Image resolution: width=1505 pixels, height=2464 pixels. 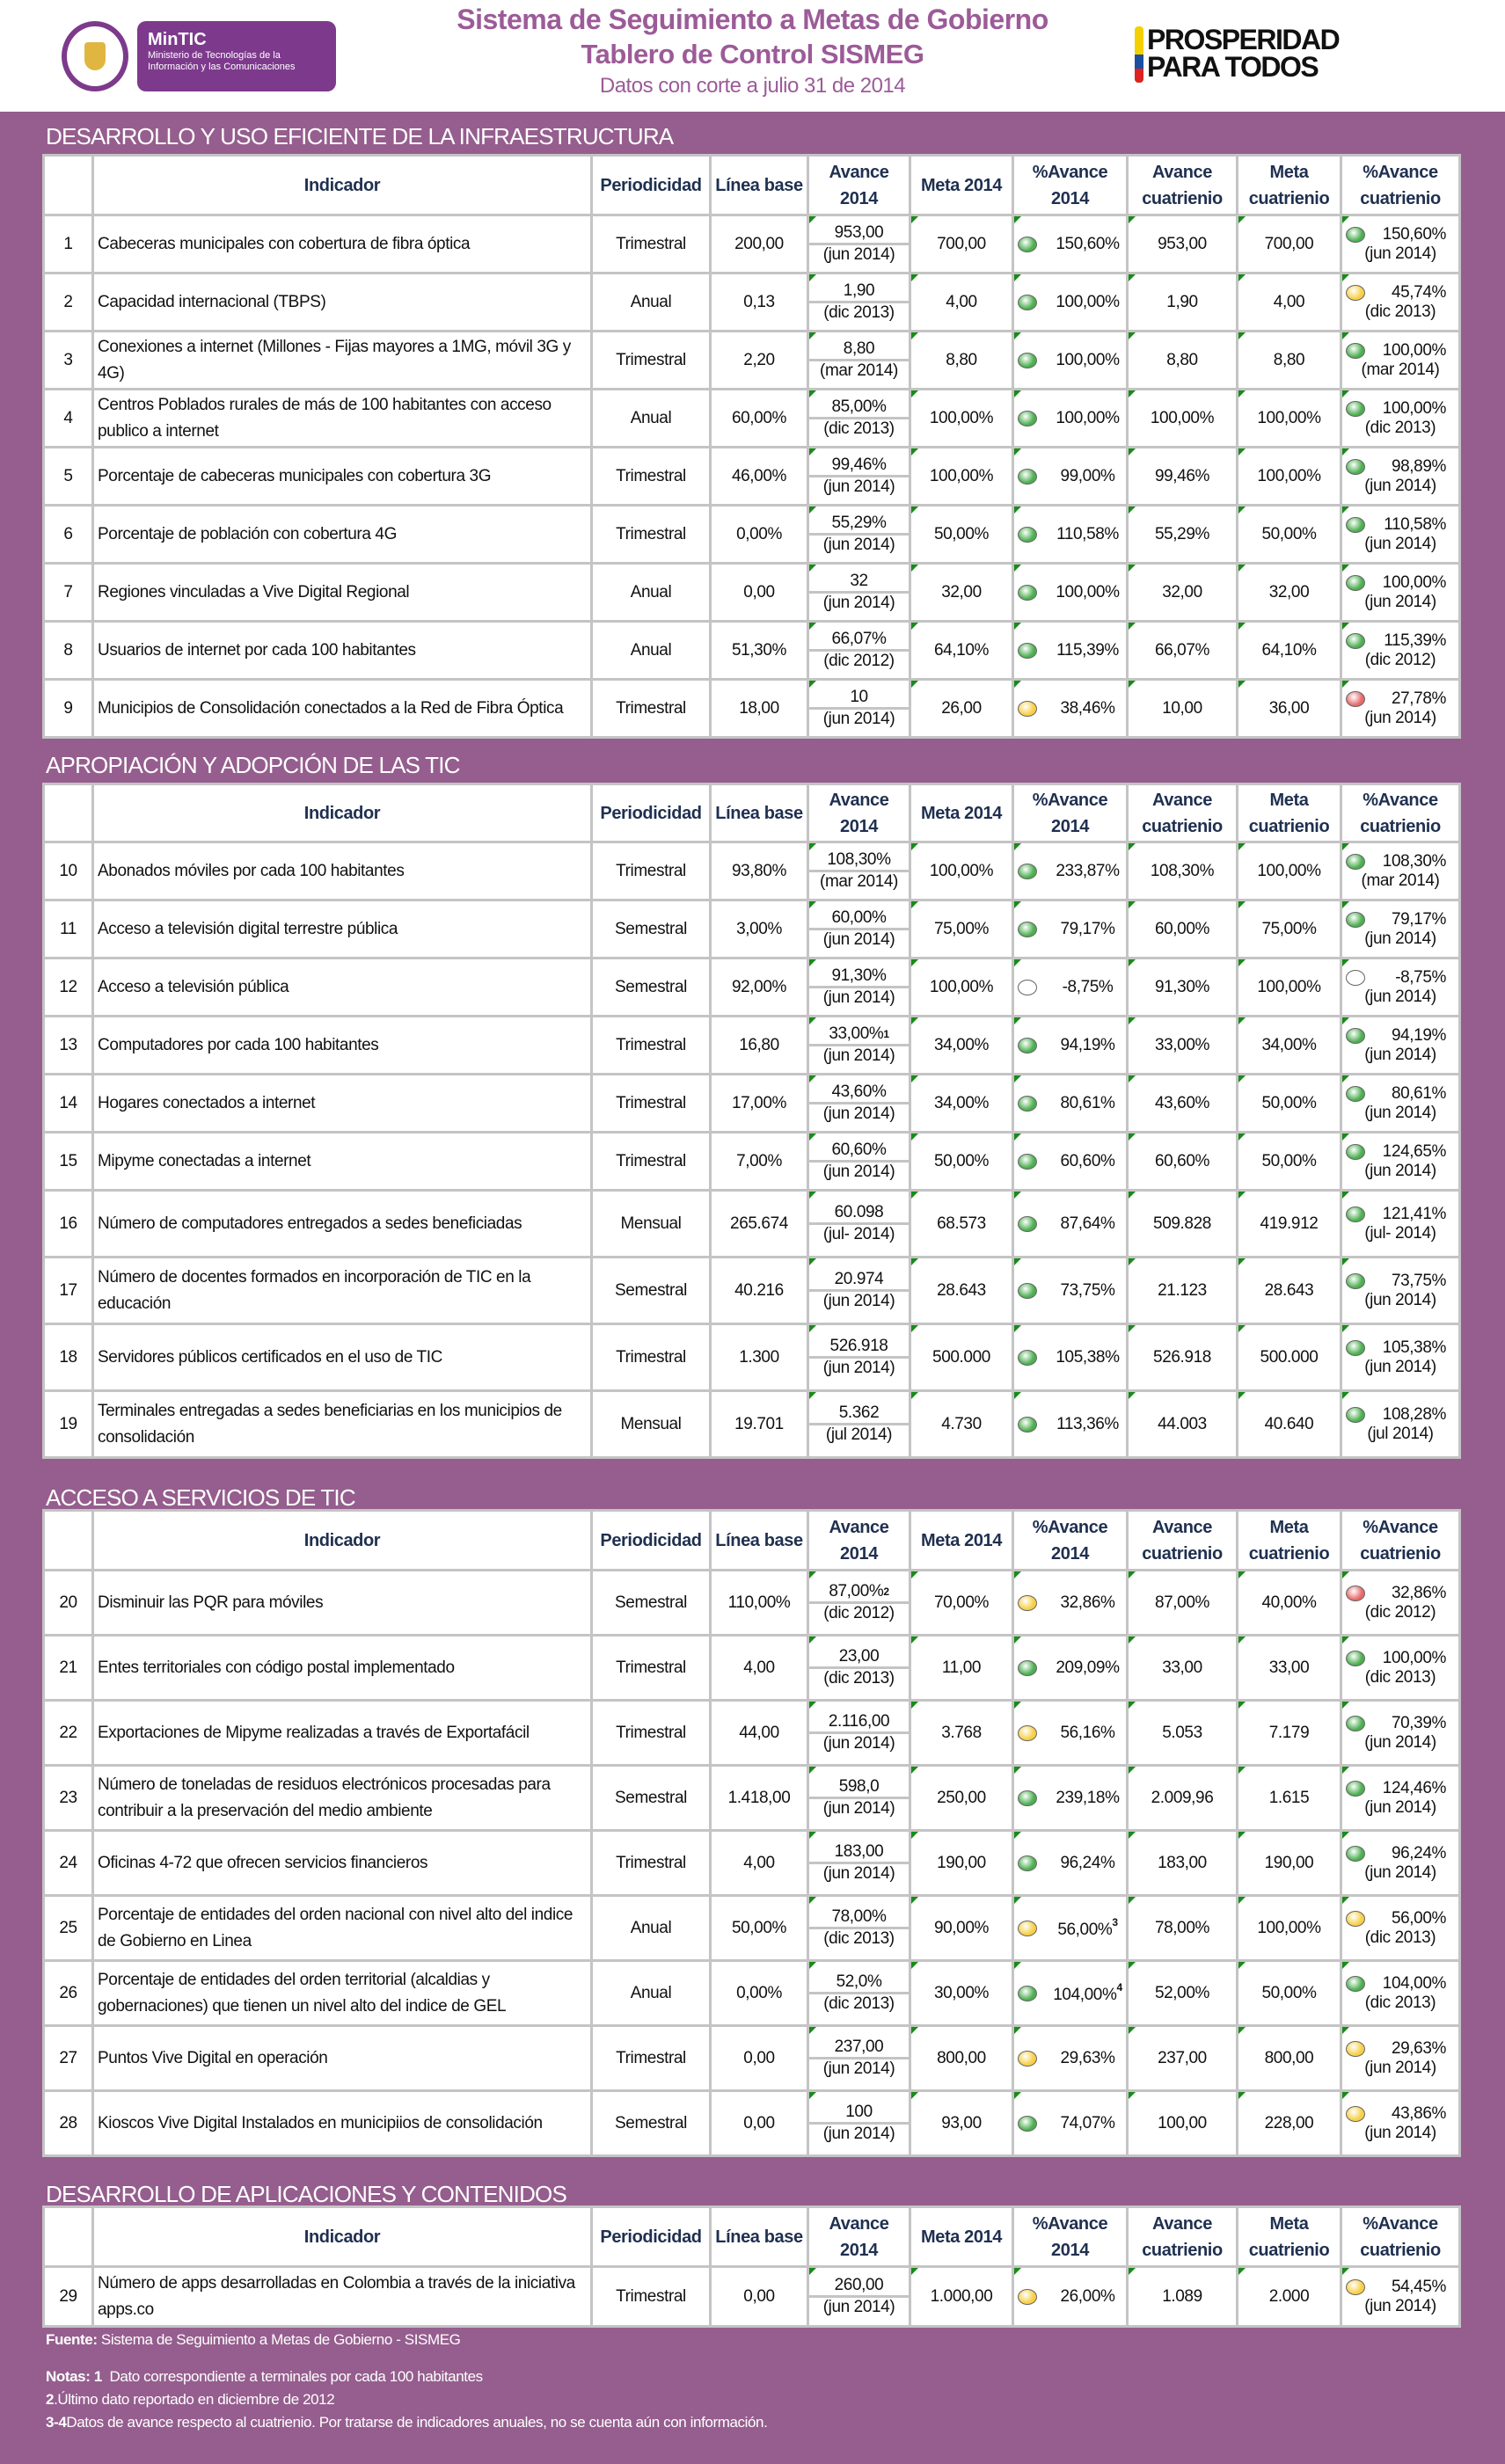 I want to click on avance-2014-value: 100, so click(x=859, y=2112).